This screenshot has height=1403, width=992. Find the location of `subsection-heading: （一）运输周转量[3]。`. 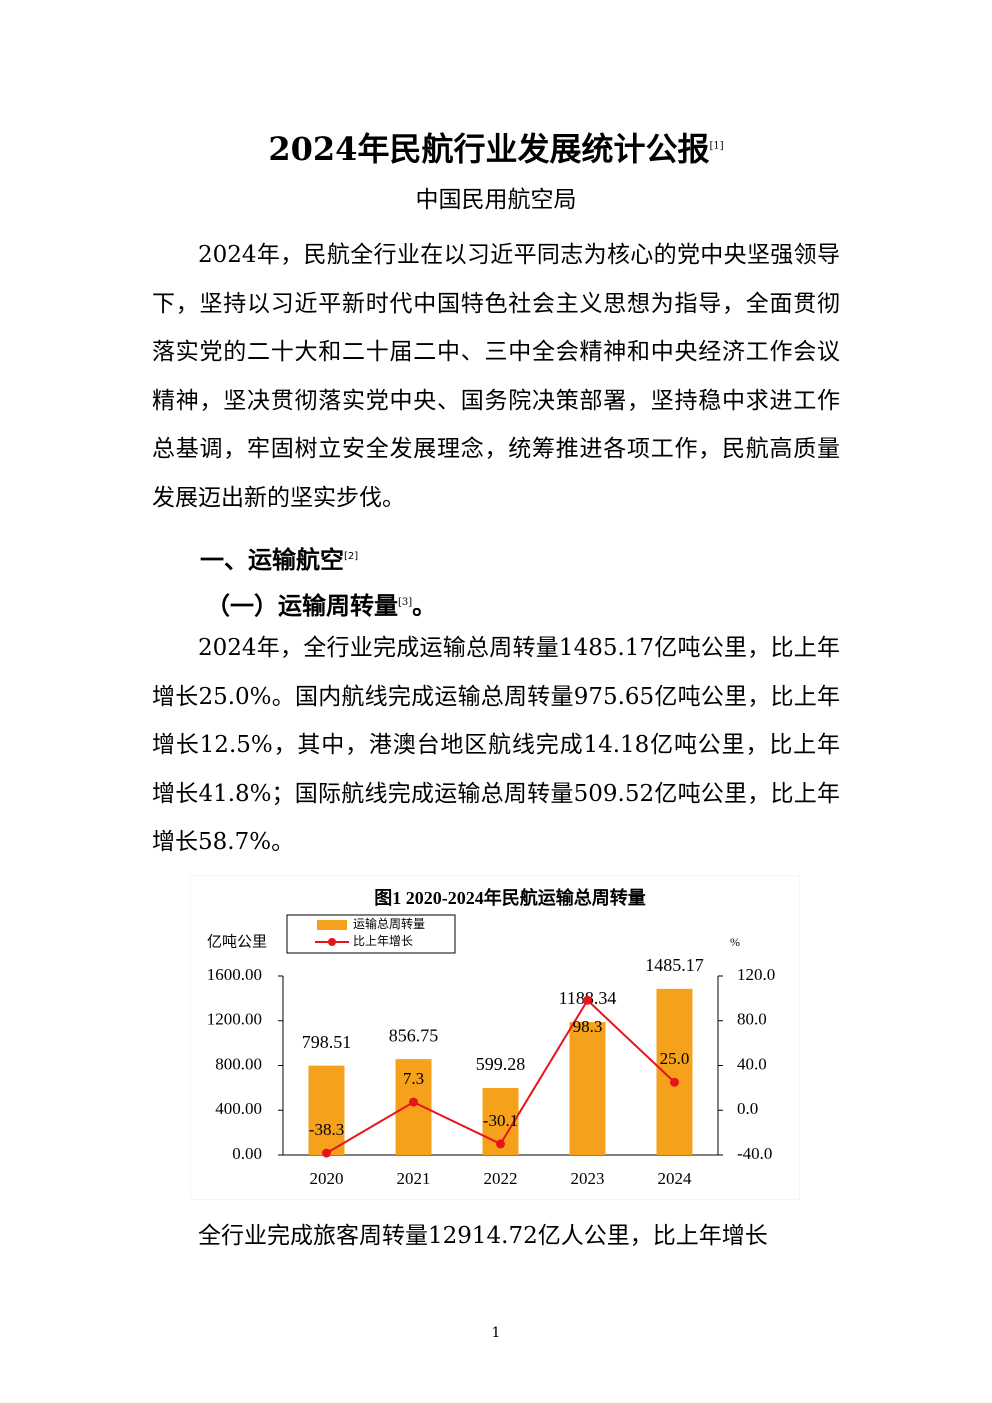

subsection-heading: （一）运输周转量[3]。 is located at coordinates (321, 603).